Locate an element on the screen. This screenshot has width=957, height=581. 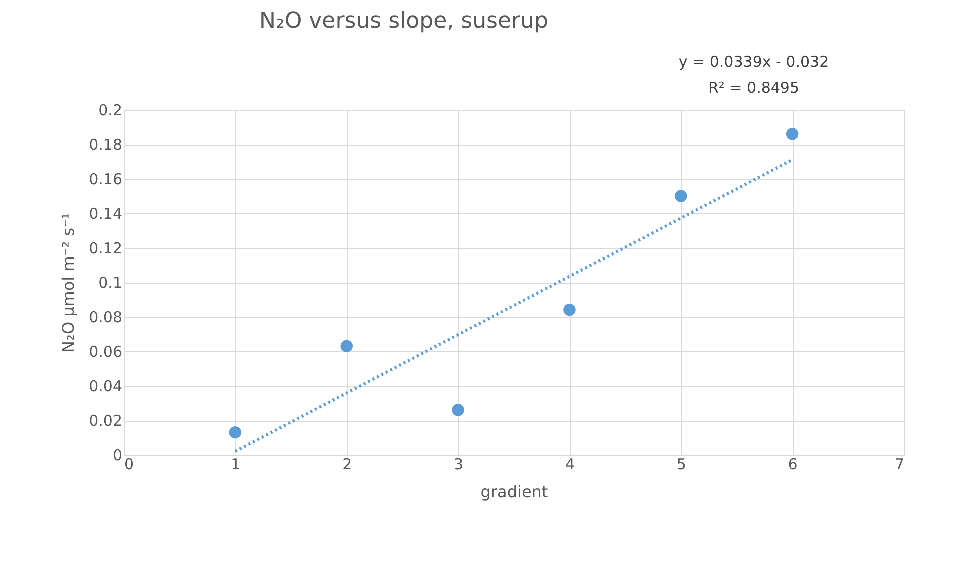
chart-title: N₂O versus slope, suserup is located at coordinates (404, 21).